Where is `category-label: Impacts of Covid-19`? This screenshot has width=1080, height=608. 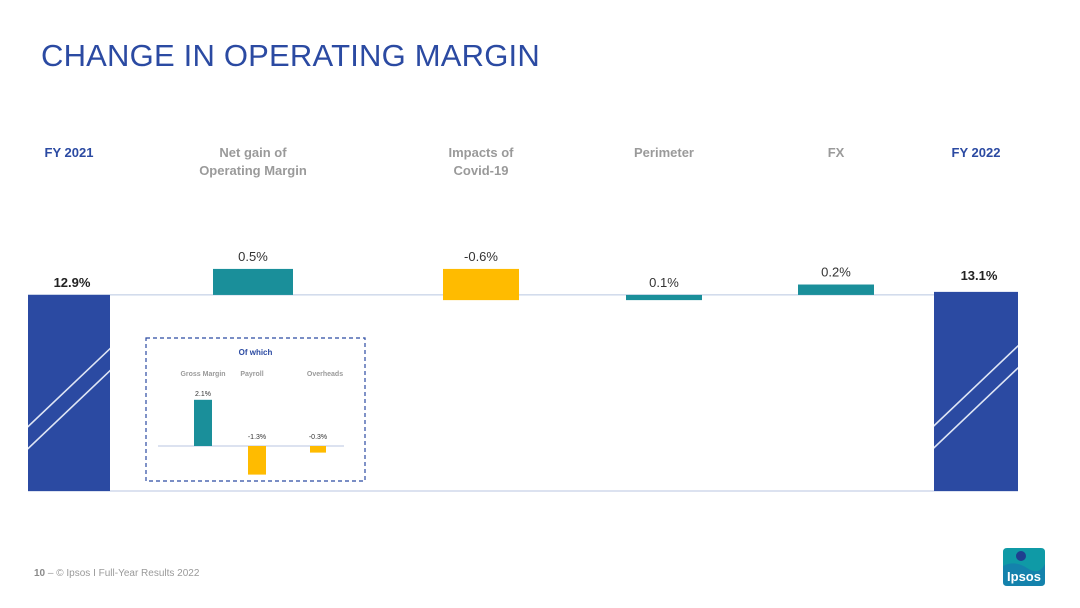 category-label: Impacts of Covid-19 is located at coordinates (481, 162).